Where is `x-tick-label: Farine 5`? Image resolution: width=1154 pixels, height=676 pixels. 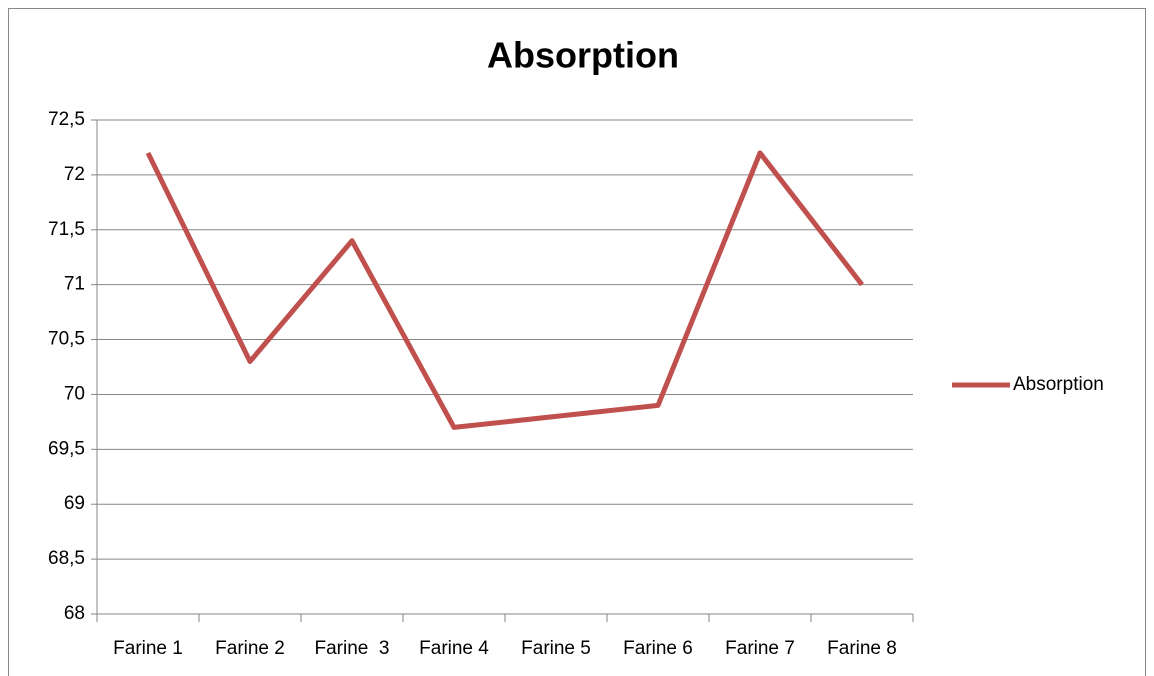 x-tick-label: Farine 5 is located at coordinates (556, 648).